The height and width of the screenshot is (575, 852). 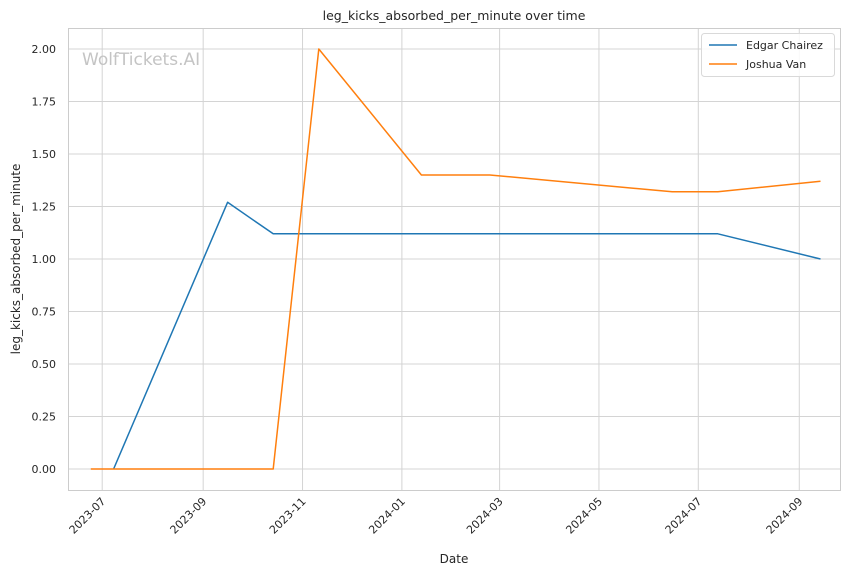 I want to click on x-tick-label: 2023-11, so click(x=288, y=516).